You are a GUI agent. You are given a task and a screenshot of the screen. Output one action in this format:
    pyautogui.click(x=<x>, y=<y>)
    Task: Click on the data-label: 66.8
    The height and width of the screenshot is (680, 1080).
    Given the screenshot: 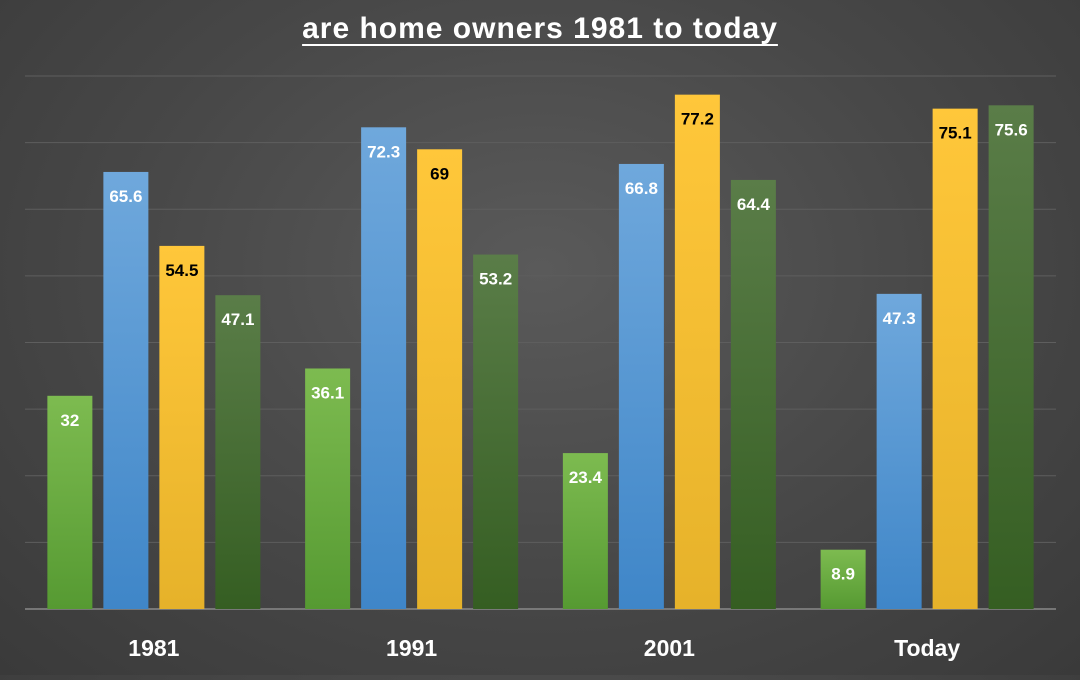 What is the action you would take?
    pyautogui.click(x=641, y=188)
    